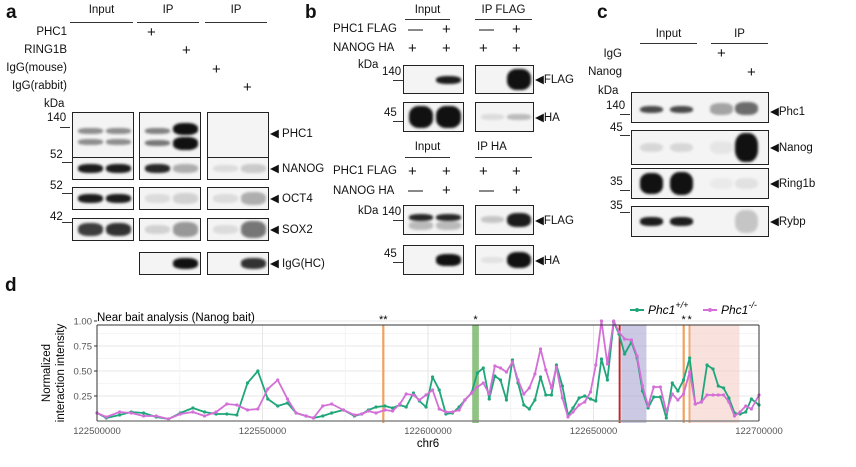 This screenshot has height=467, width=856. What do you see at coordinates (616, 182) in the screenshot?
I see `marker-label: 35` at bounding box center [616, 182].